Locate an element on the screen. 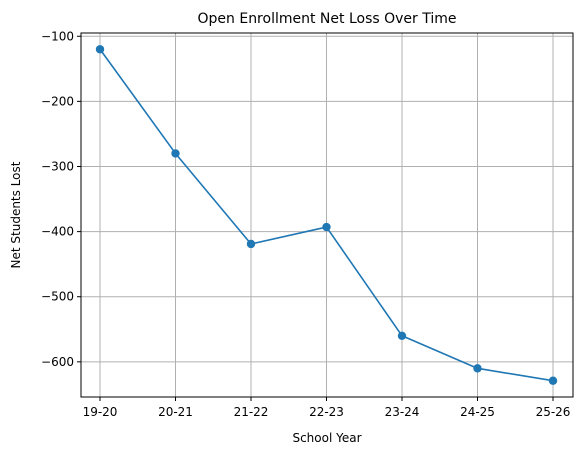 Image resolution: width=583 pixels, height=455 pixels. chart-title: Open Enrollment Net Loss Over Time is located at coordinates (327, 19).